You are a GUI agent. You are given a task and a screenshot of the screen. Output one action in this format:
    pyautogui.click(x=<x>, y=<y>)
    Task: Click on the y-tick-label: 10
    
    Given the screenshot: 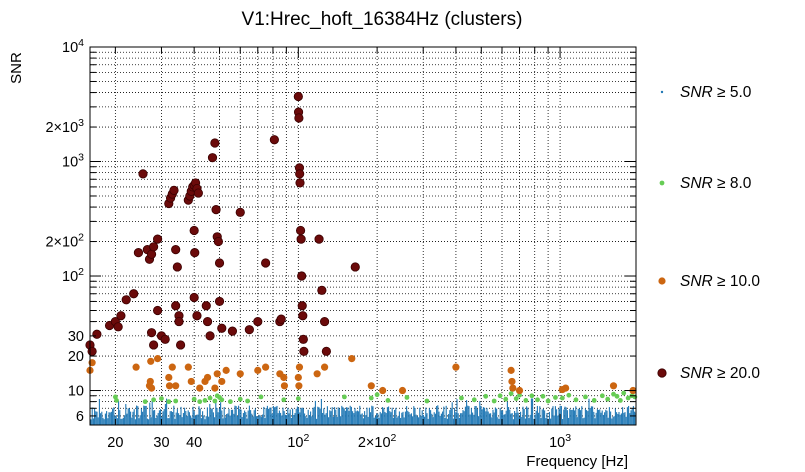 What is the action you would take?
    pyautogui.click(x=76, y=392)
    